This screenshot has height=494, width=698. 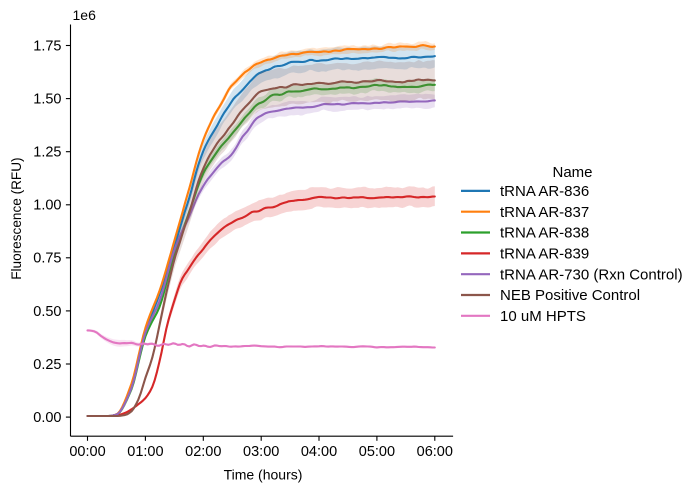 What do you see at coordinates (544, 191) in the screenshot?
I see `svg-text: tRNA AR-836` at bounding box center [544, 191].